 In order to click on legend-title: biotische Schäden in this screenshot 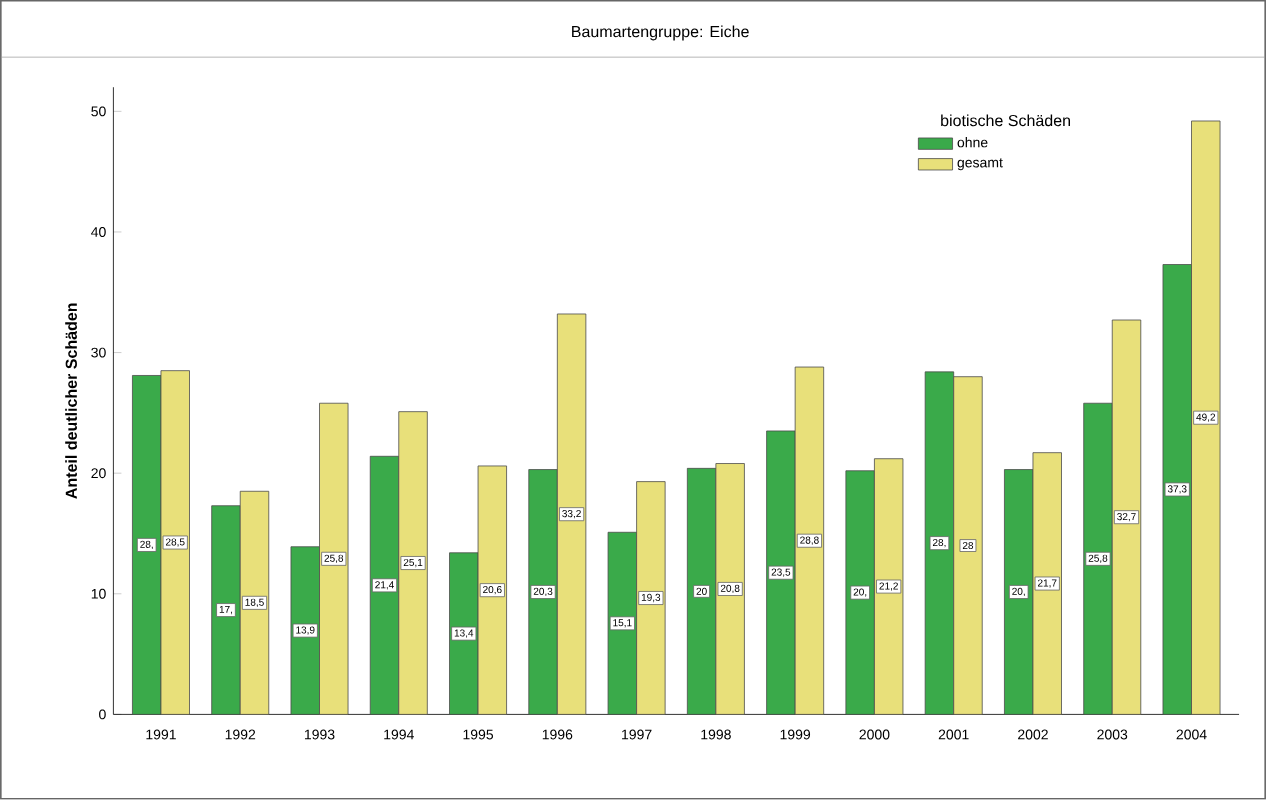, I will do `click(1005, 120)`.